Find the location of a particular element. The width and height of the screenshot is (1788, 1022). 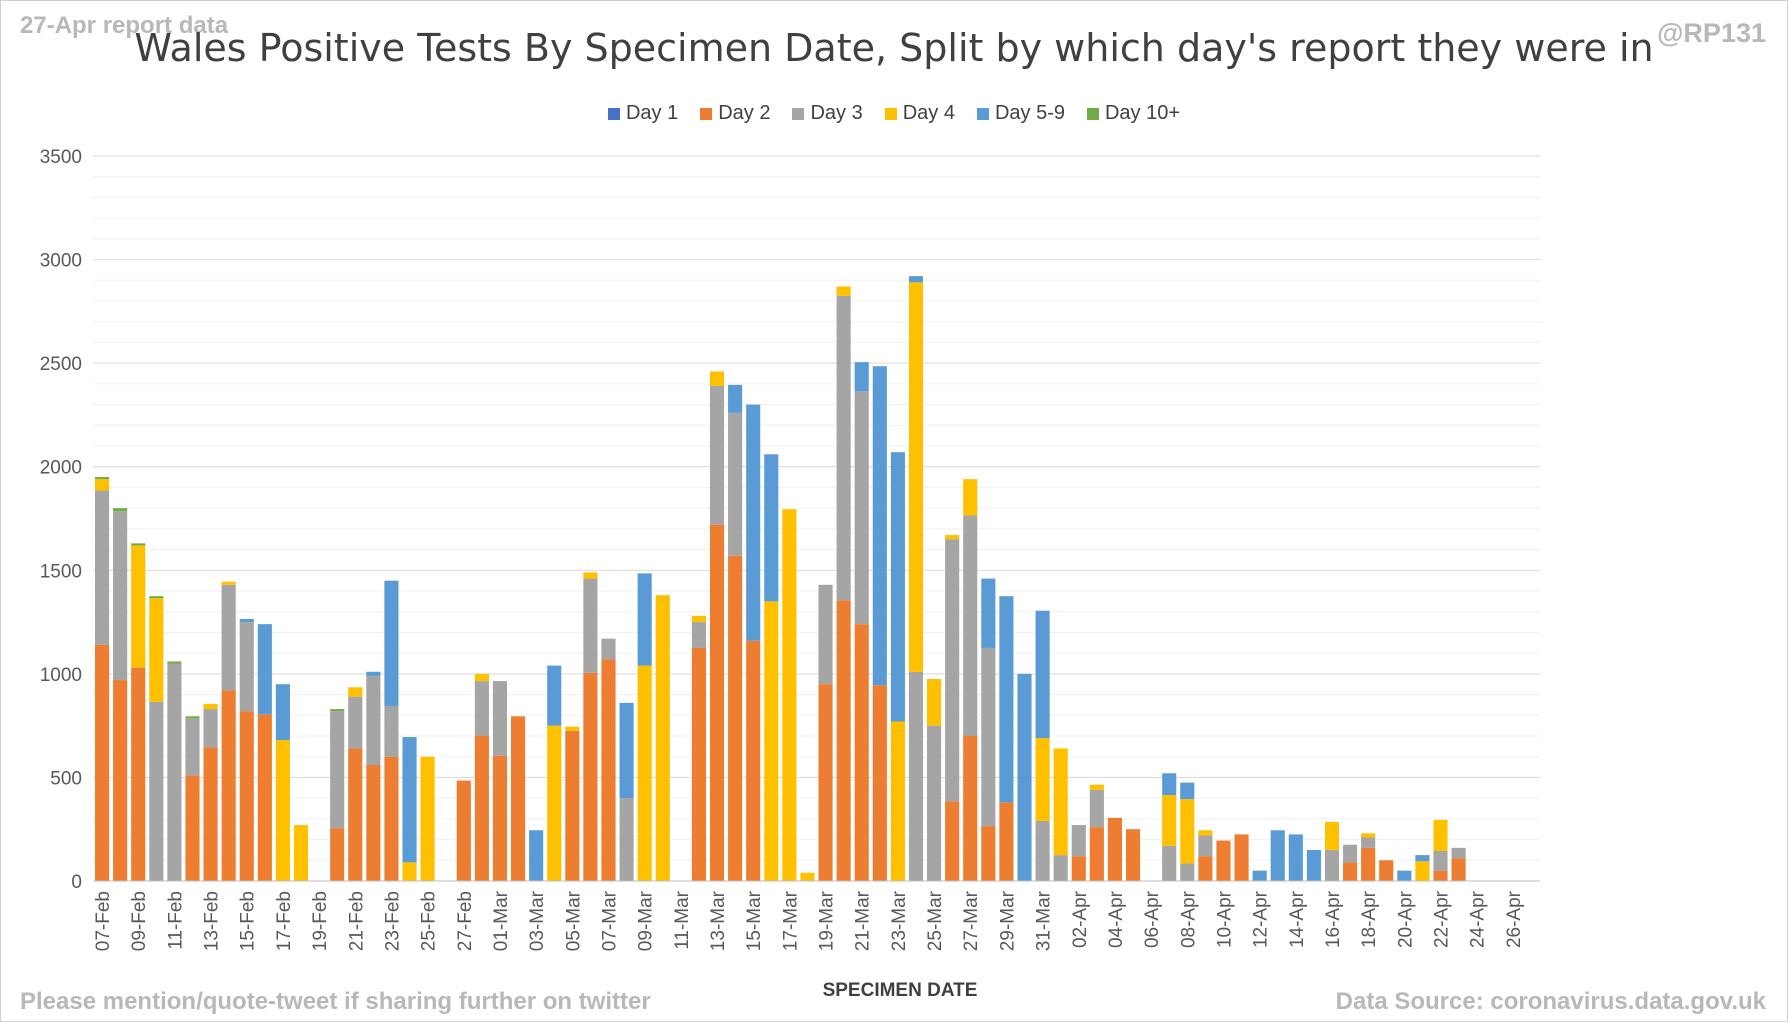

legend-item: Day 5-9 is located at coordinates (1020, 113).